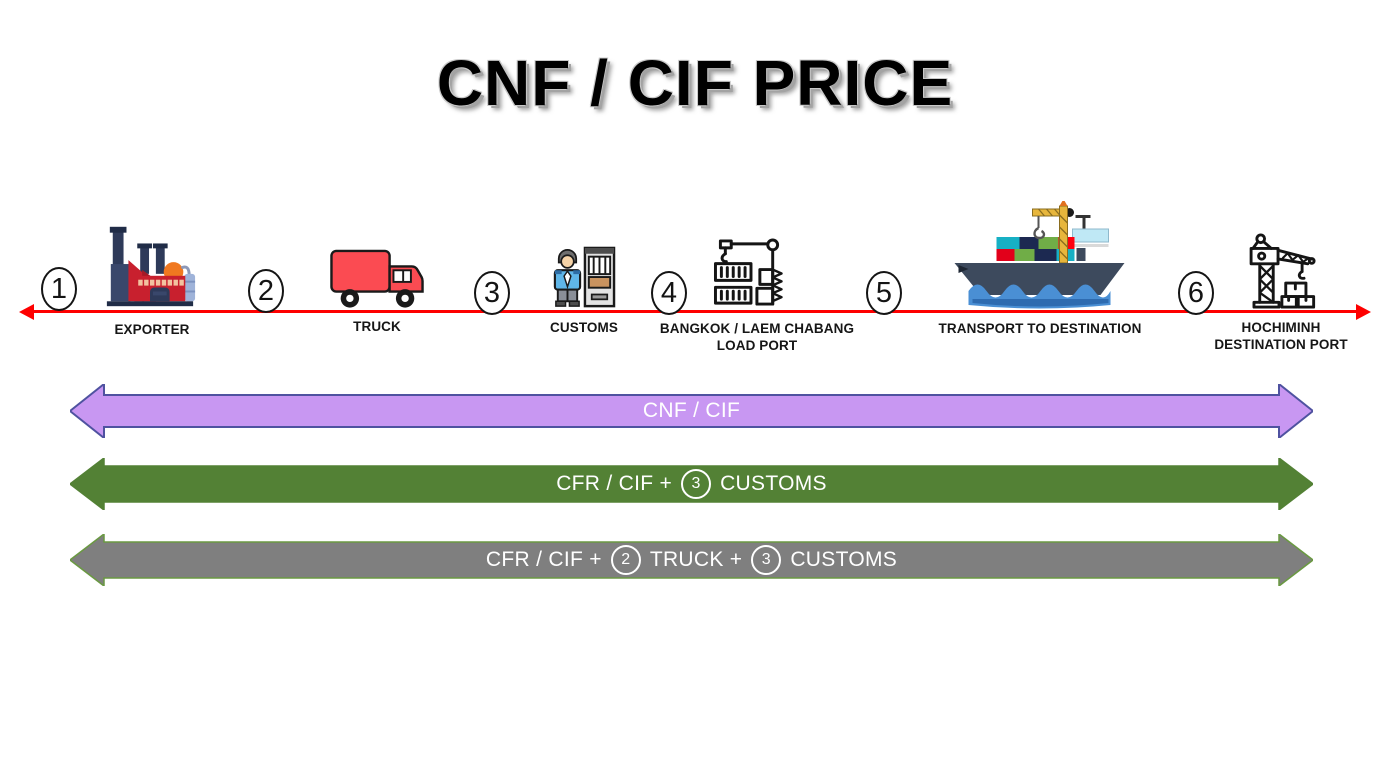 This screenshot has width=1390, height=776. What do you see at coordinates (625, 560) in the screenshot?
I see `circled-number: 2` at bounding box center [625, 560].